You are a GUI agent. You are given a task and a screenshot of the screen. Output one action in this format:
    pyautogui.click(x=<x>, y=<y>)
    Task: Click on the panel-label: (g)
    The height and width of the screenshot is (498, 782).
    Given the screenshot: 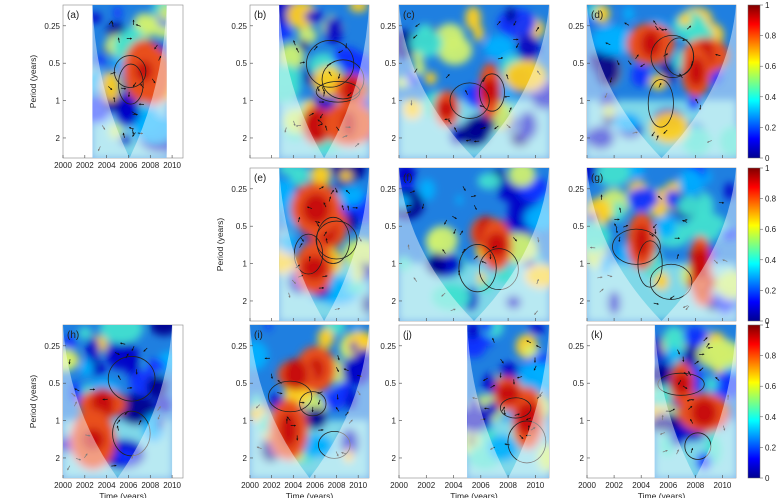 What is the action you would take?
    pyautogui.click(x=597, y=178)
    